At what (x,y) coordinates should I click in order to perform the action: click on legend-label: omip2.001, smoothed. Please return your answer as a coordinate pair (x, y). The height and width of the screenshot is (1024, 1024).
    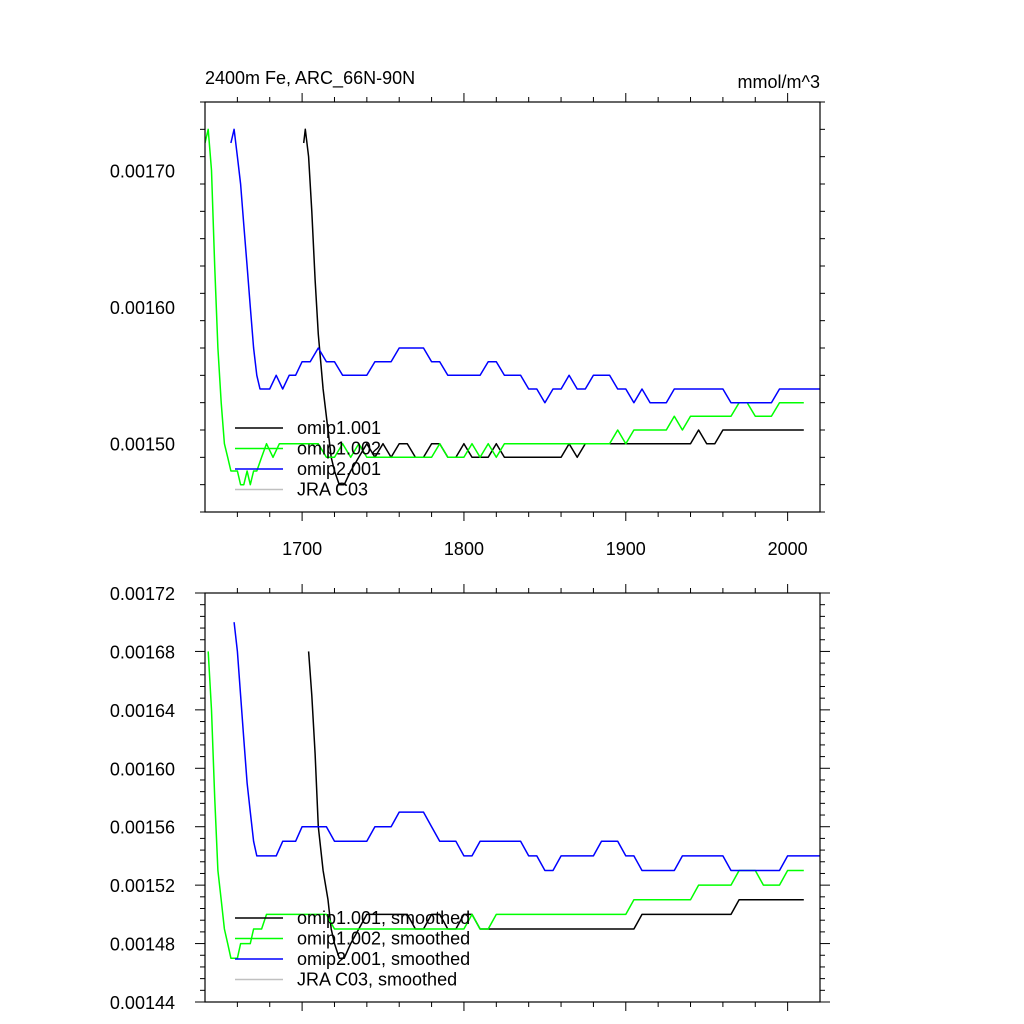
    Looking at the image, I should click on (383, 959).